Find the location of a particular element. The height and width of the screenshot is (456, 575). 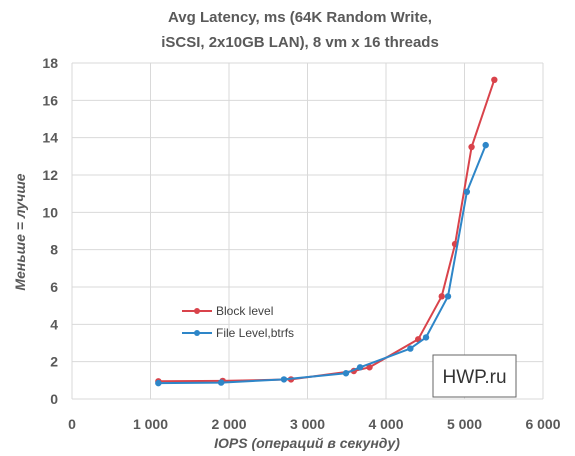

y-tick-label: 2 is located at coordinates (54, 362).